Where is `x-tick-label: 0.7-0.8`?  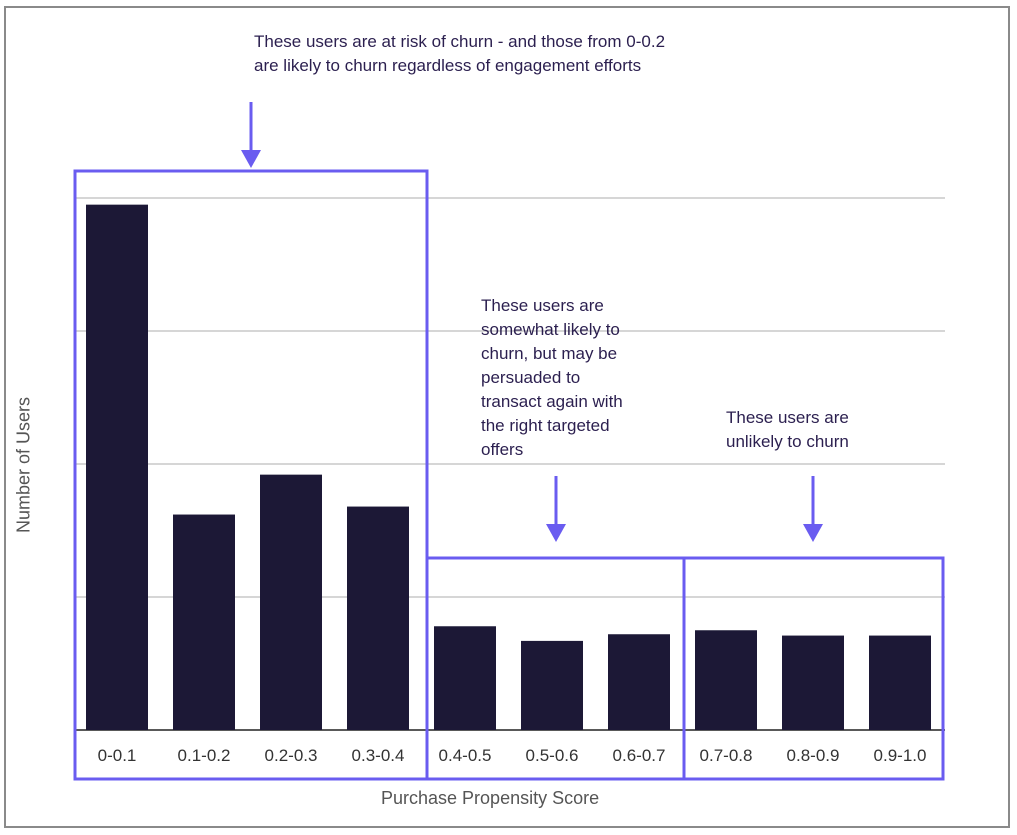
x-tick-label: 0.7-0.8 is located at coordinates (726, 755).